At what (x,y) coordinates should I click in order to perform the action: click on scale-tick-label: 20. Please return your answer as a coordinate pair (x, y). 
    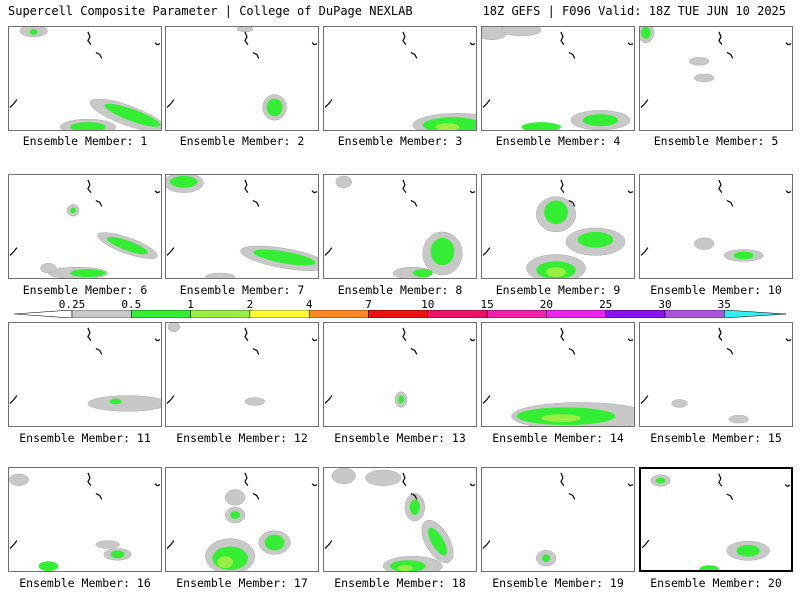
    Looking at the image, I should click on (546, 304).